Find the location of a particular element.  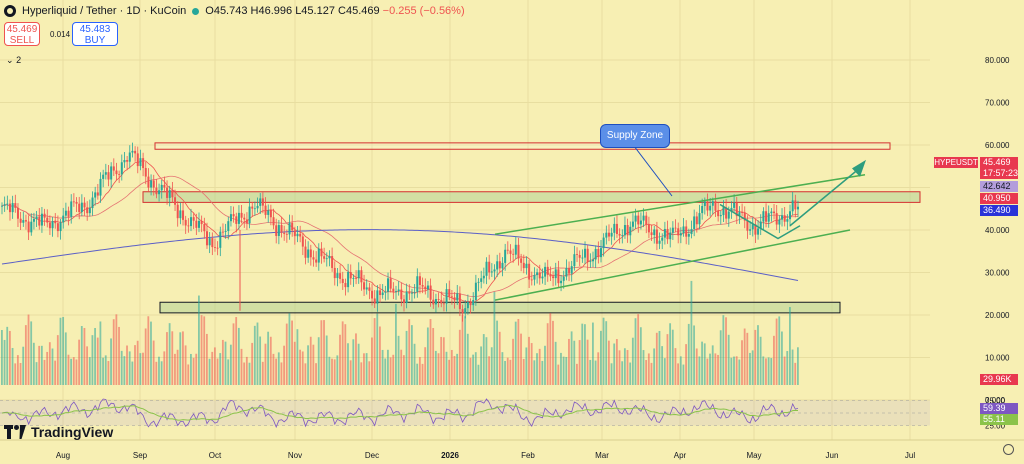

tradingview-wordmark: TradingView is located at coordinates (72, 432).